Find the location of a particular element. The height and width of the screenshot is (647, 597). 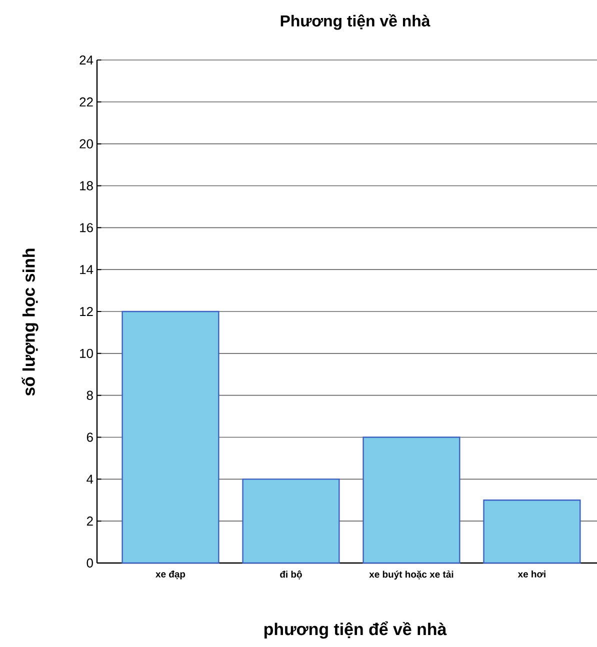

x-axis-title: phương tiện để về nhà is located at coordinates (355, 630).